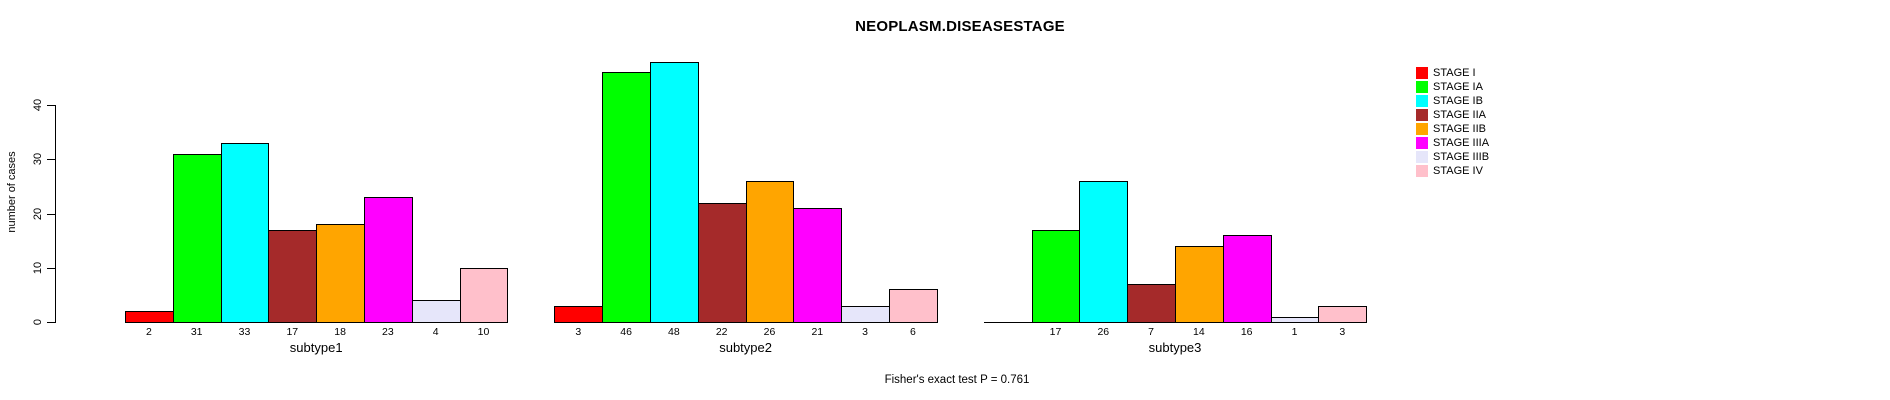 Image resolution: width=1890 pixels, height=400 pixels. I want to click on bar-value-label: 46, so click(626, 332).